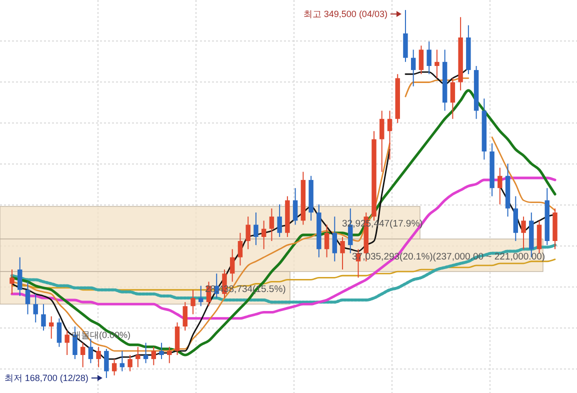 Image resolution: width=577 pixels, height=393 pixels. I want to click on annotation: 최고 349,500 (04/03), so click(345, 14).